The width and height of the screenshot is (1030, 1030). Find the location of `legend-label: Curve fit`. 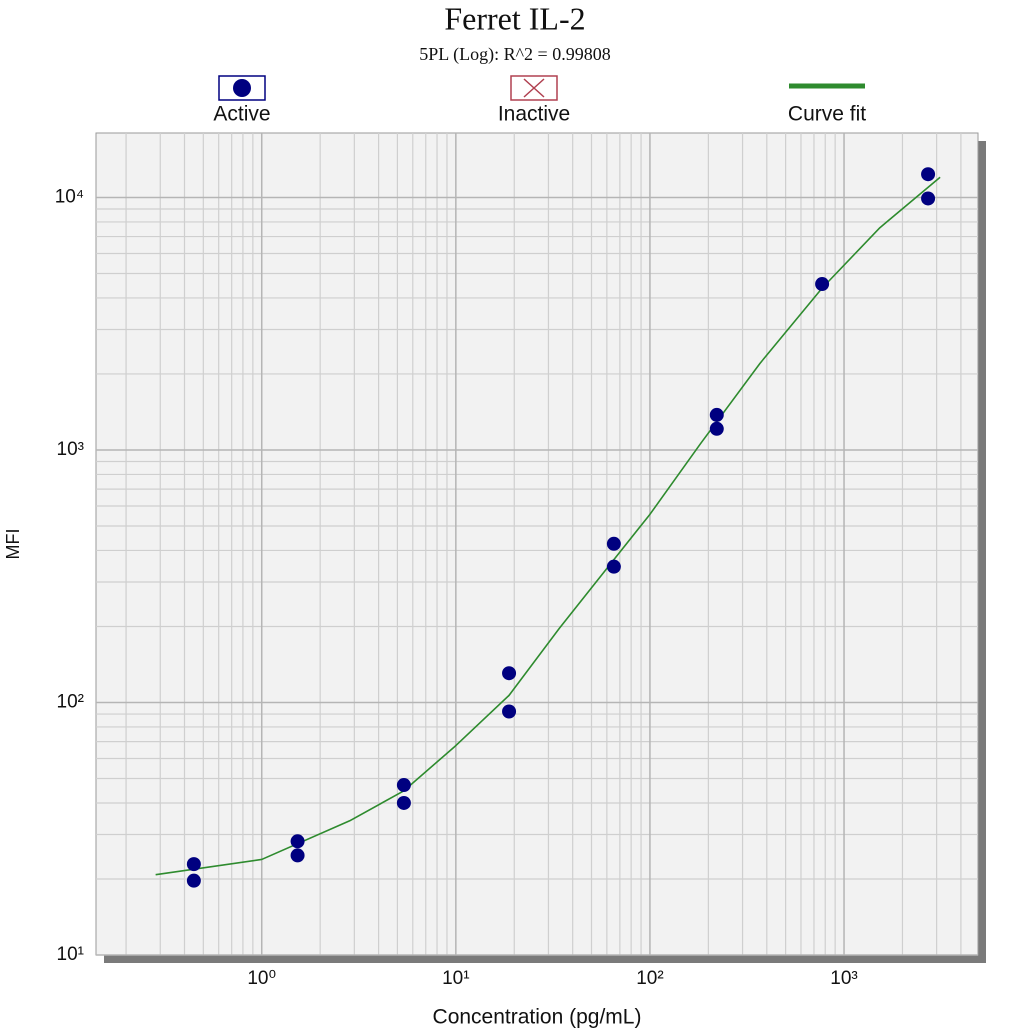

legend-label: Curve fit is located at coordinates (827, 114).